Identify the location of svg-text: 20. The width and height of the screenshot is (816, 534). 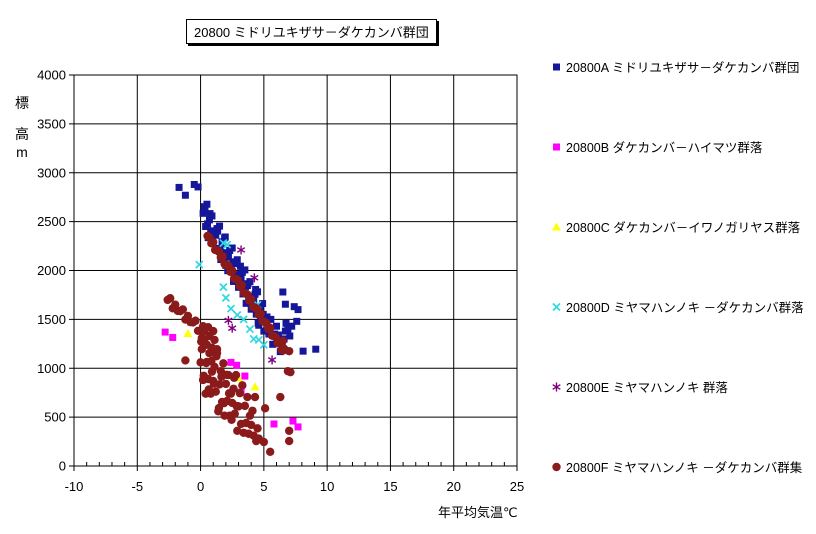
(453, 486).